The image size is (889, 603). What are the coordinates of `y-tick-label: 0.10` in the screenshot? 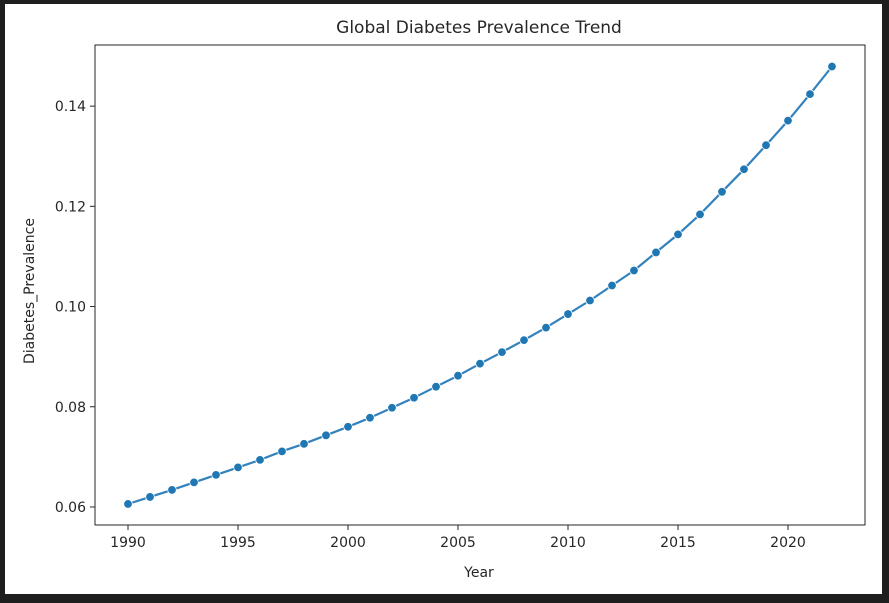 It's located at (70, 308).